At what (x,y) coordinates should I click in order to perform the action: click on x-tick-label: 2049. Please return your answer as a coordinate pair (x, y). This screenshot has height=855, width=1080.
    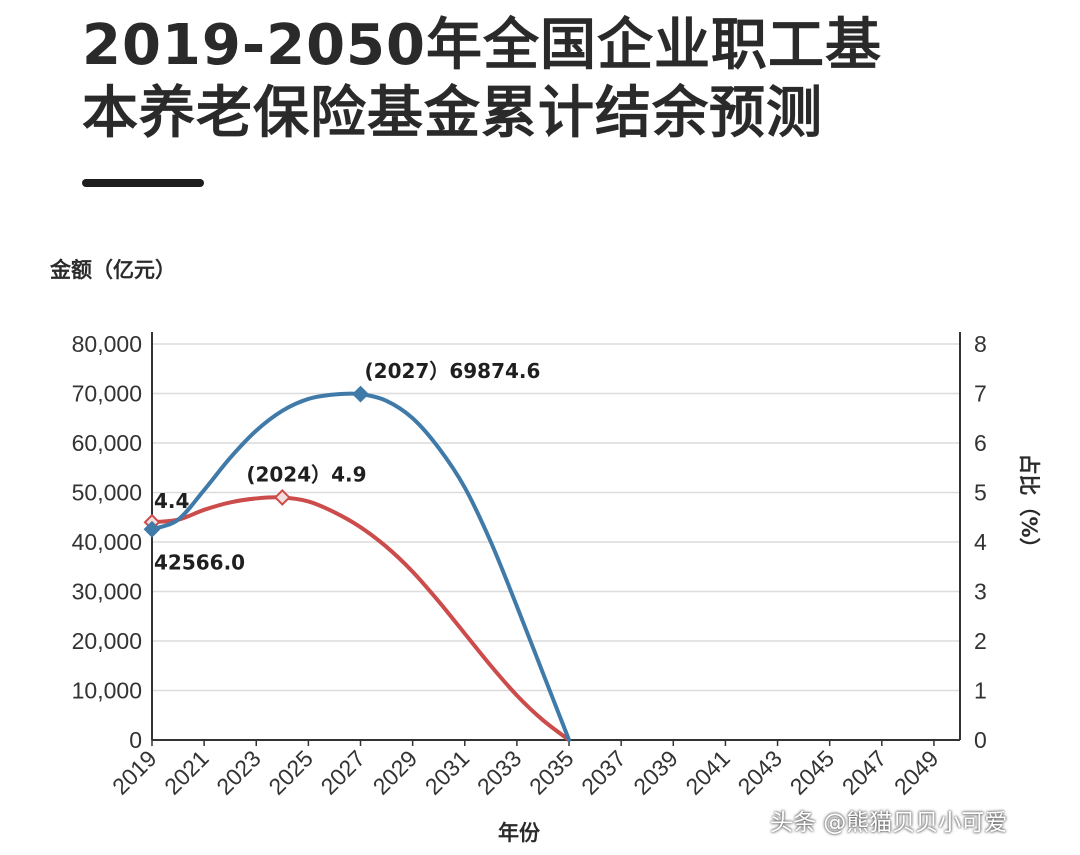
    Looking at the image, I should click on (916, 772).